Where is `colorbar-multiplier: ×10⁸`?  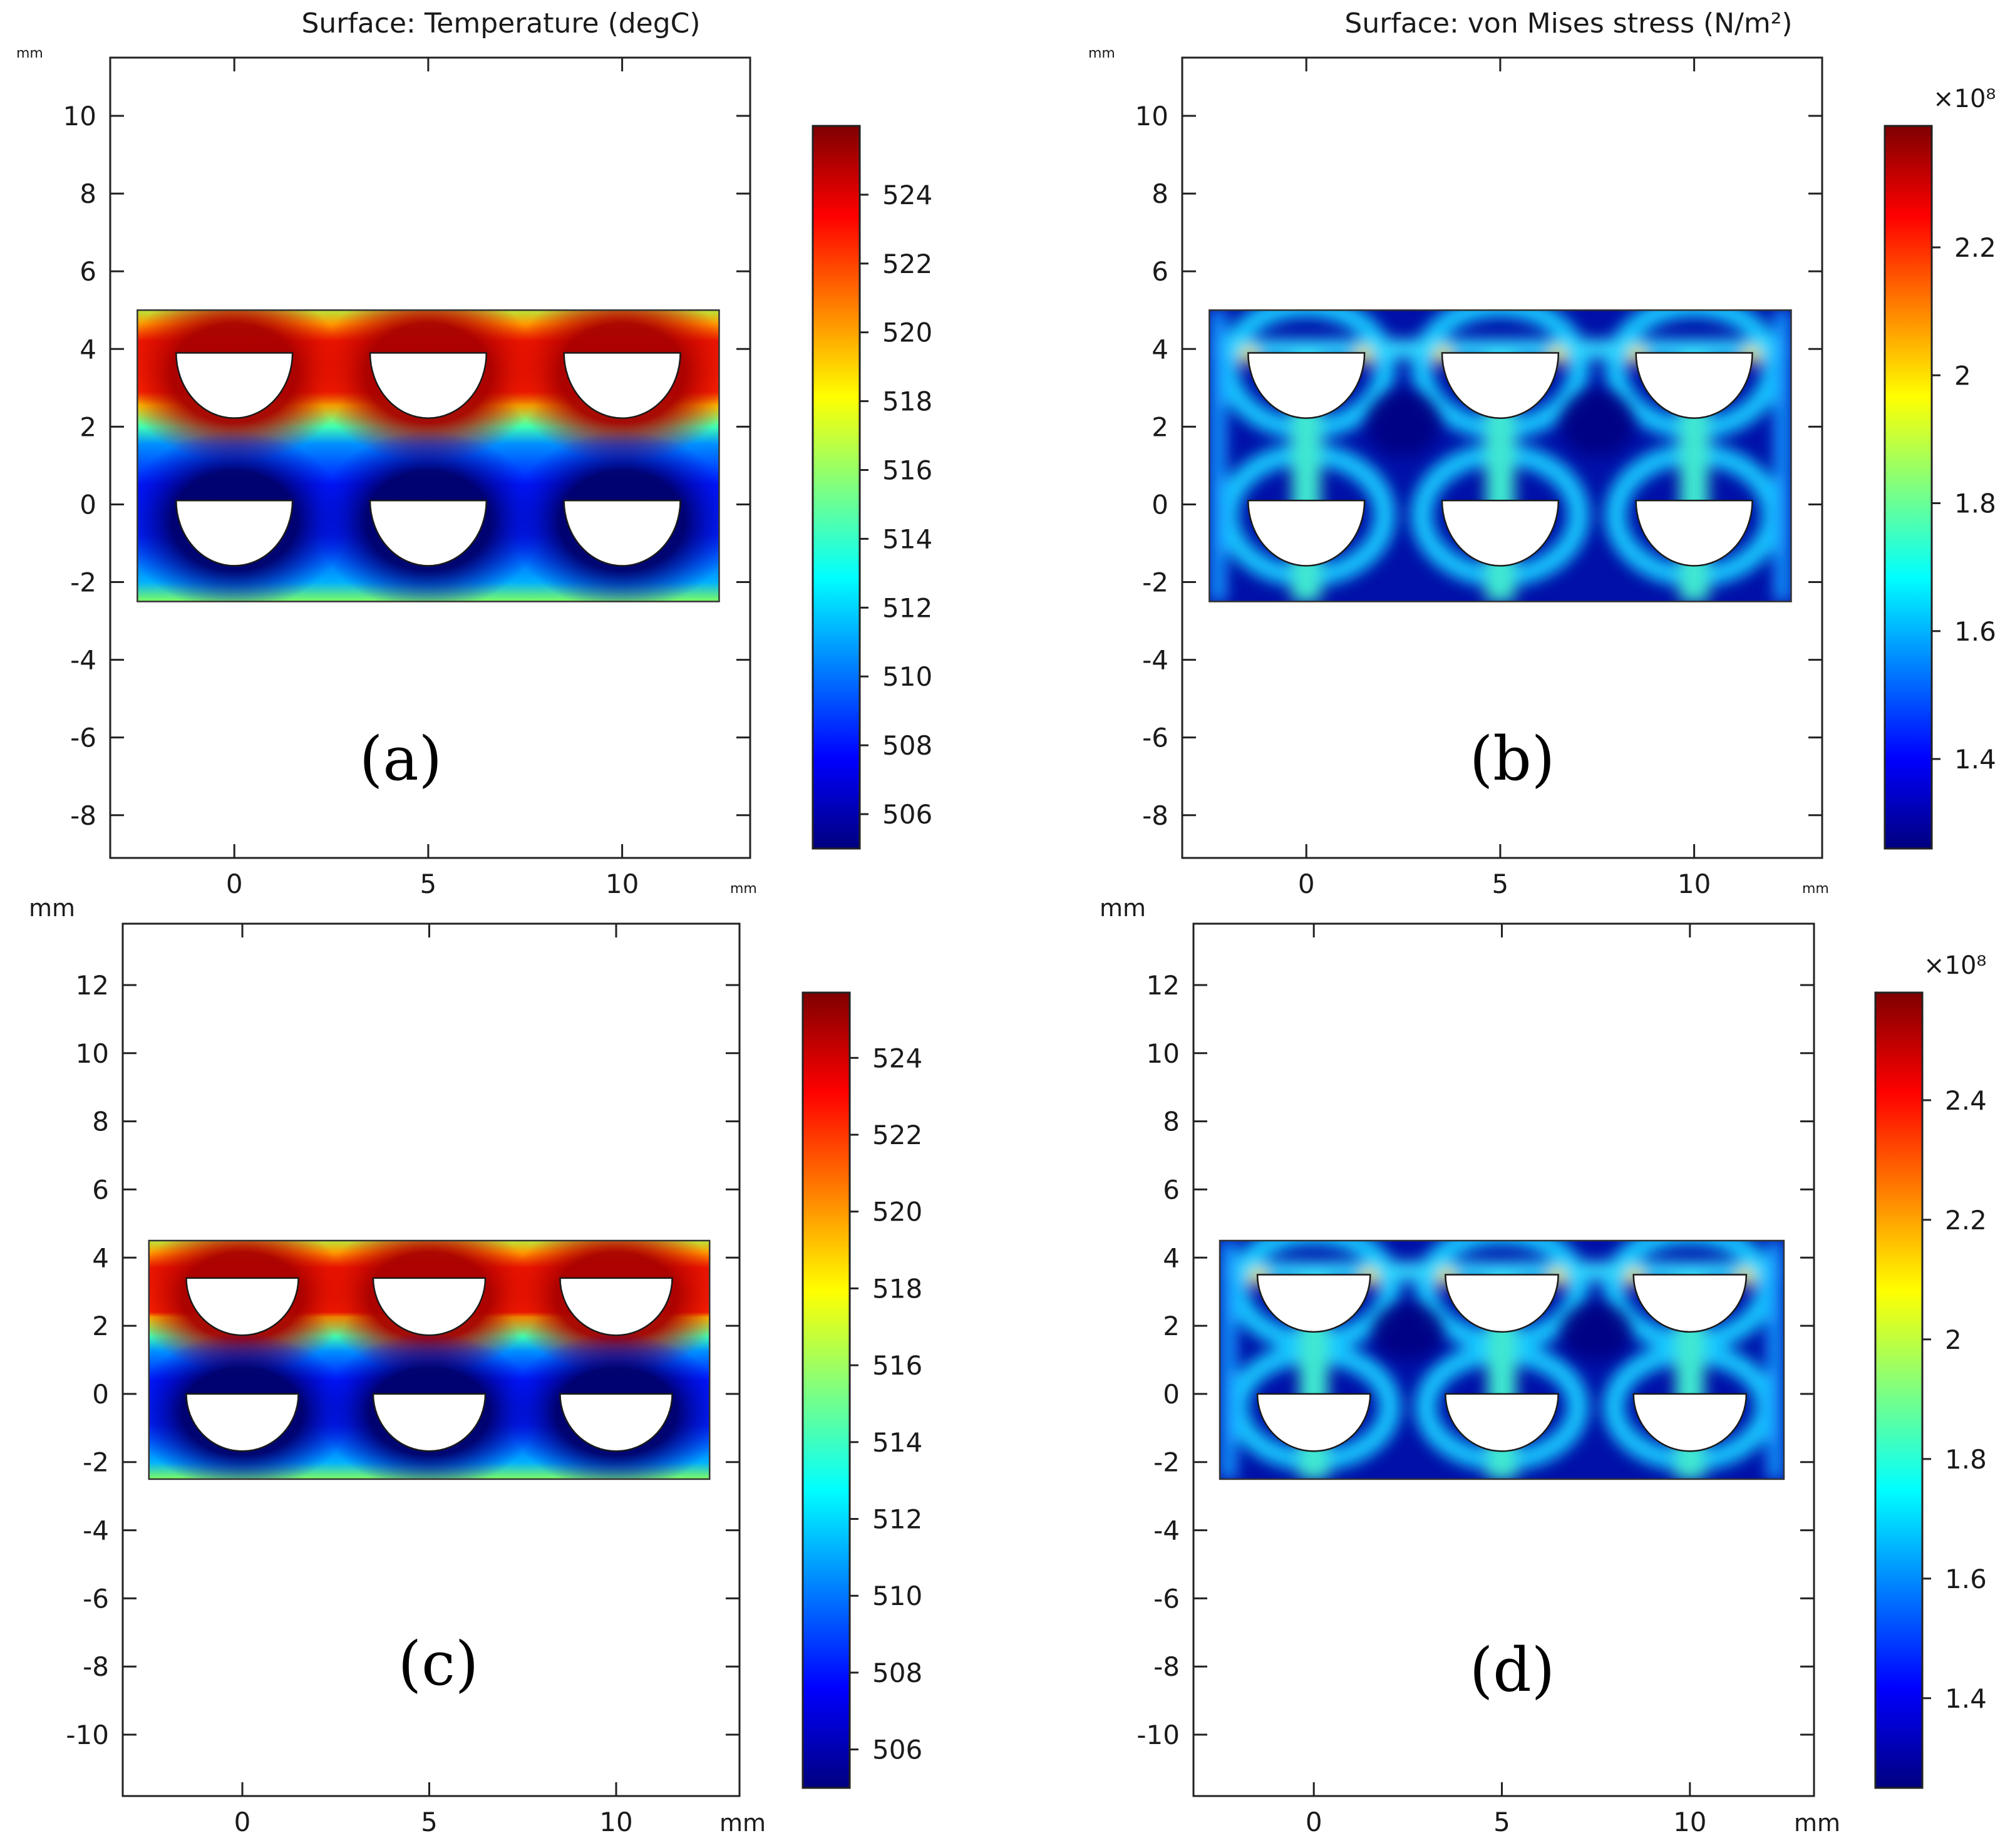 colorbar-multiplier: ×10⁸ is located at coordinates (1955, 965).